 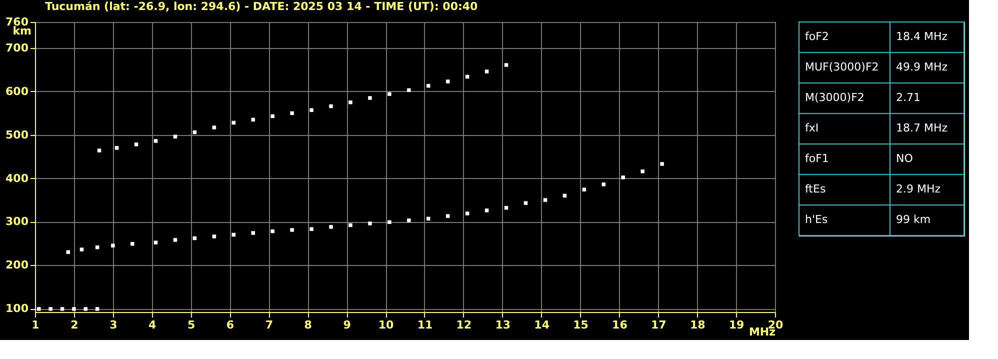 I want to click on text: foF1, so click(x=817, y=158).